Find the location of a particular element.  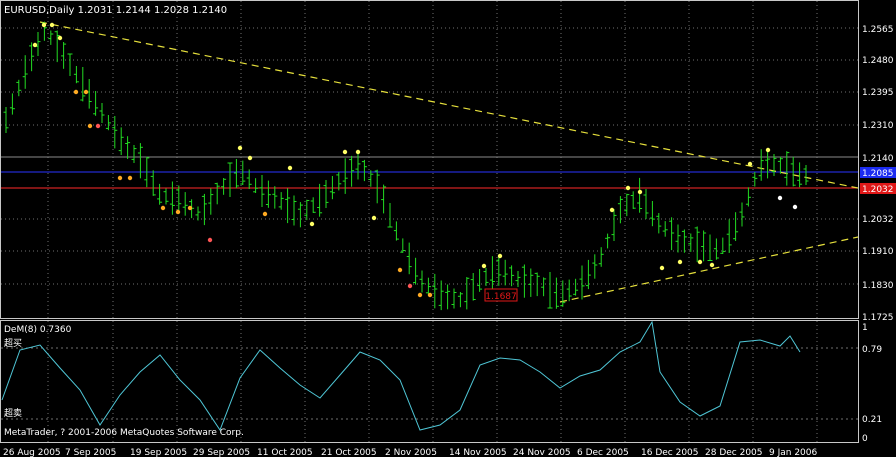

lower-trendline is located at coordinates (709, 269).